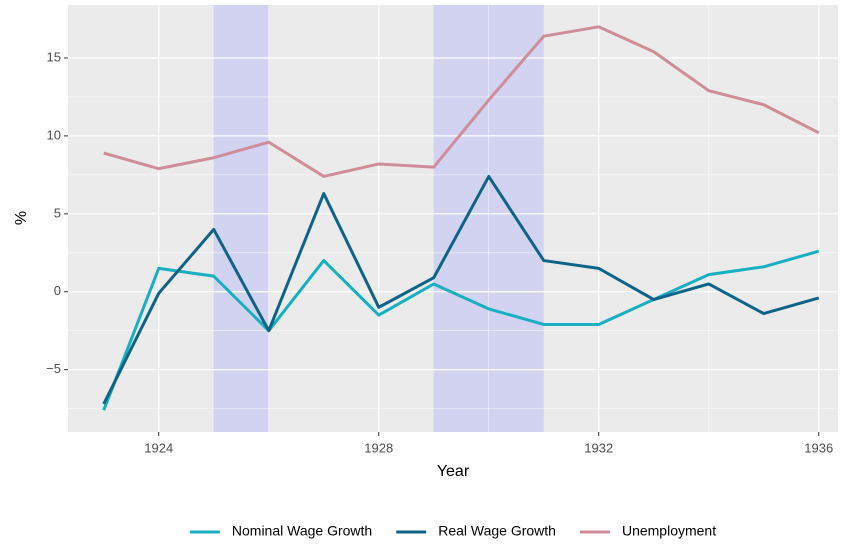 The height and width of the screenshot is (549, 847). Describe the element at coordinates (378, 447) in the screenshot. I see `x-tick-label: 1928` at that location.